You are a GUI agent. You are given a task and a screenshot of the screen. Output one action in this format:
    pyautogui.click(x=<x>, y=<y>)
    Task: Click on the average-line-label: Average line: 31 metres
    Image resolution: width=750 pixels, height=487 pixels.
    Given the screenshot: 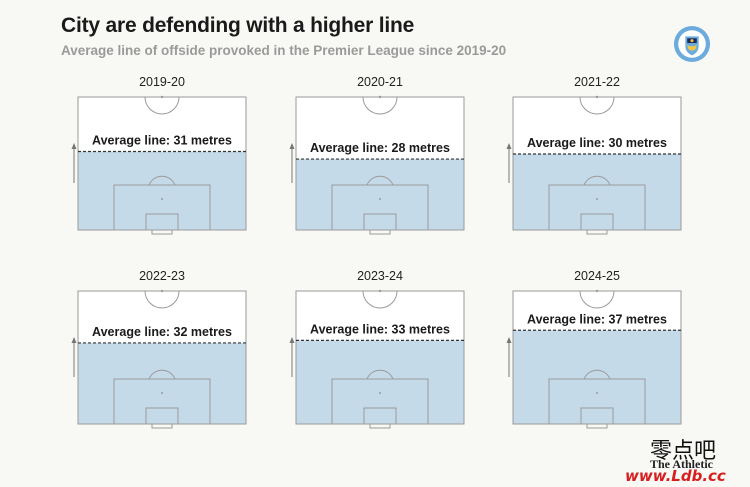 What is the action you would take?
    pyautogui.click(x=162, y=140)
    